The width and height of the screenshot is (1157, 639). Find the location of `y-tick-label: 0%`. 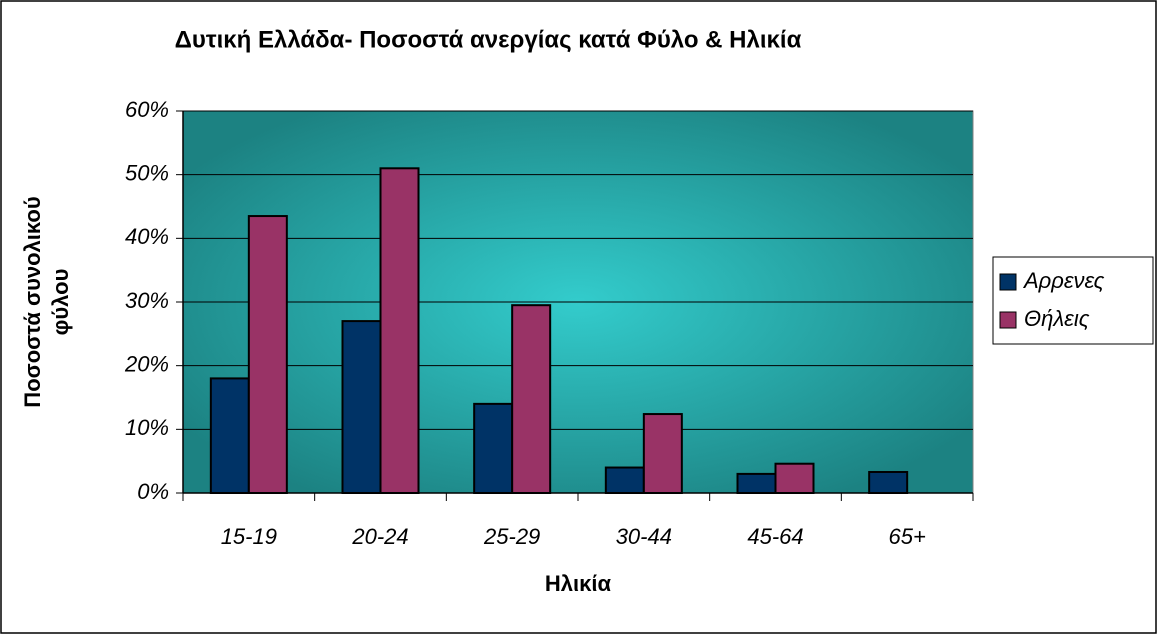

y-tick-label: 0% is located at coordinates (153, 491).